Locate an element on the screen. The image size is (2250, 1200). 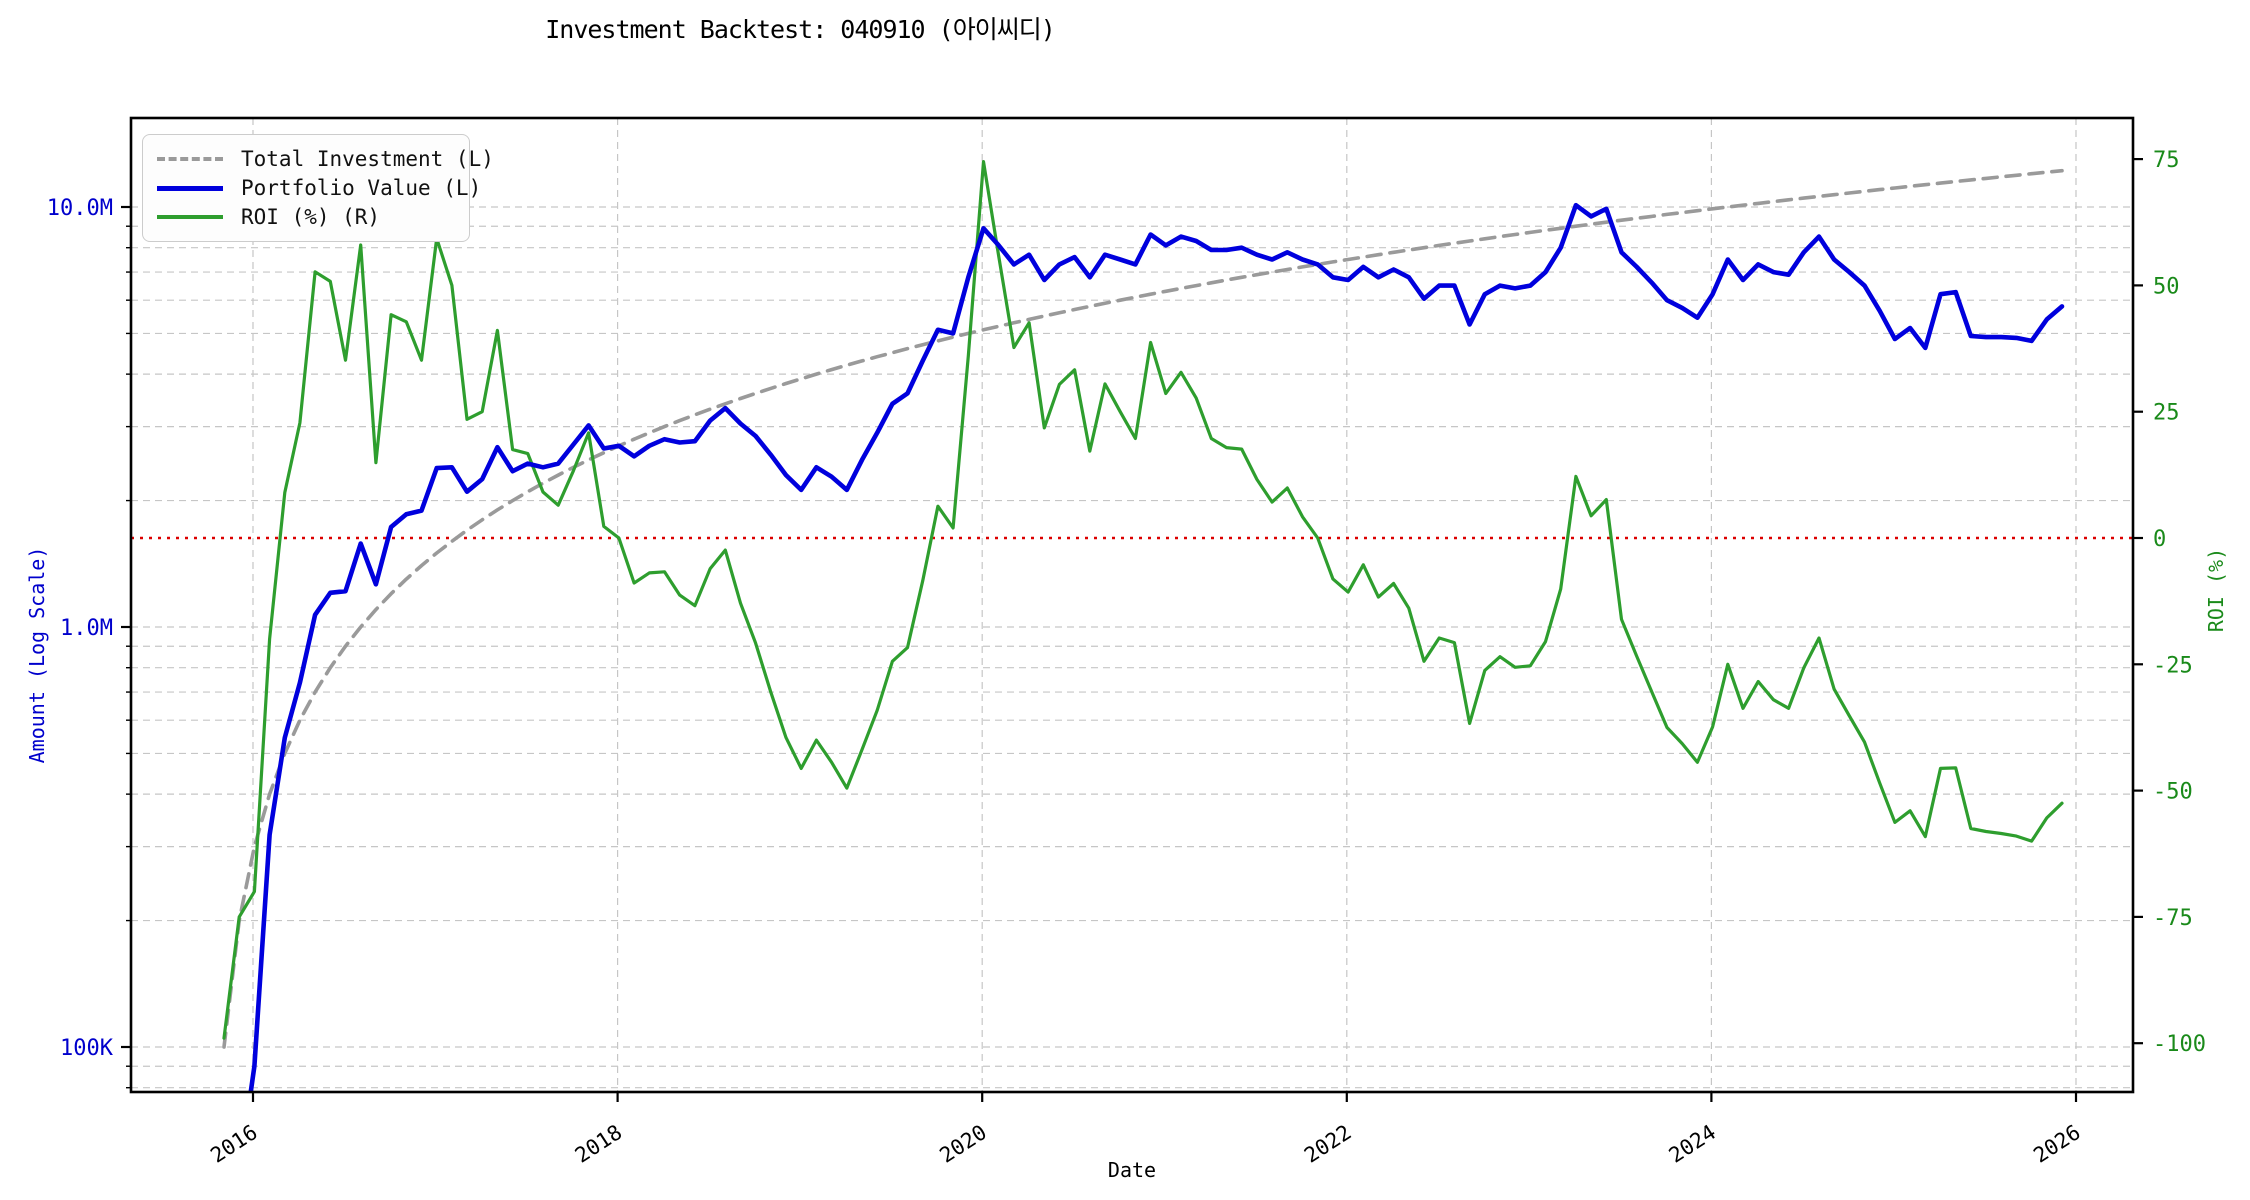
x-axis-label: Date is located at coordinates (1132, 1170).